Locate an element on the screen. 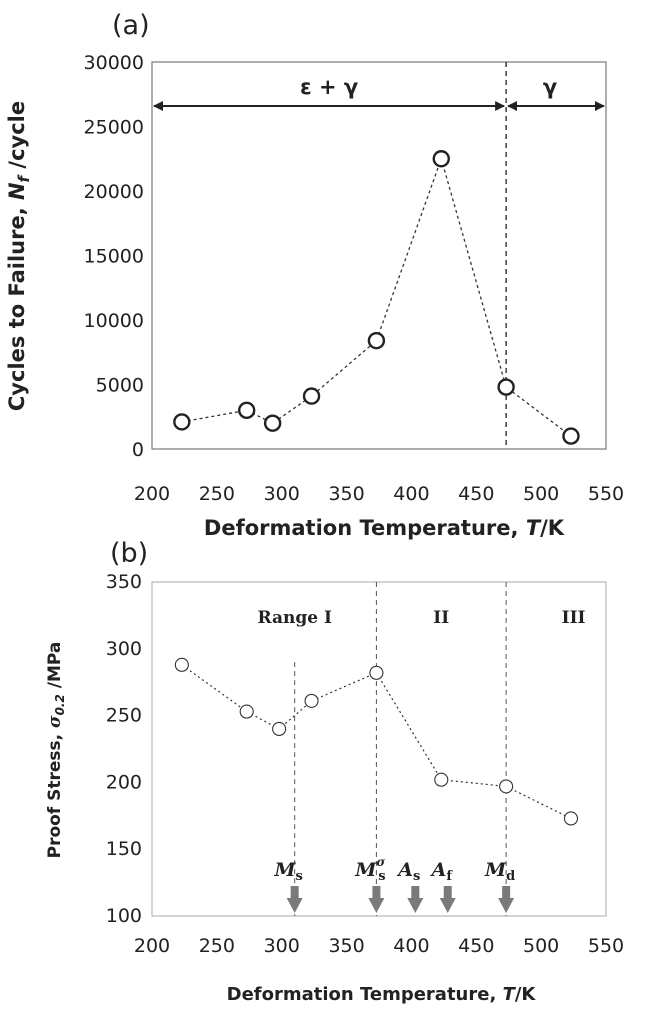  x-tick-label-a: 200 is located at coordinates (152, 494).